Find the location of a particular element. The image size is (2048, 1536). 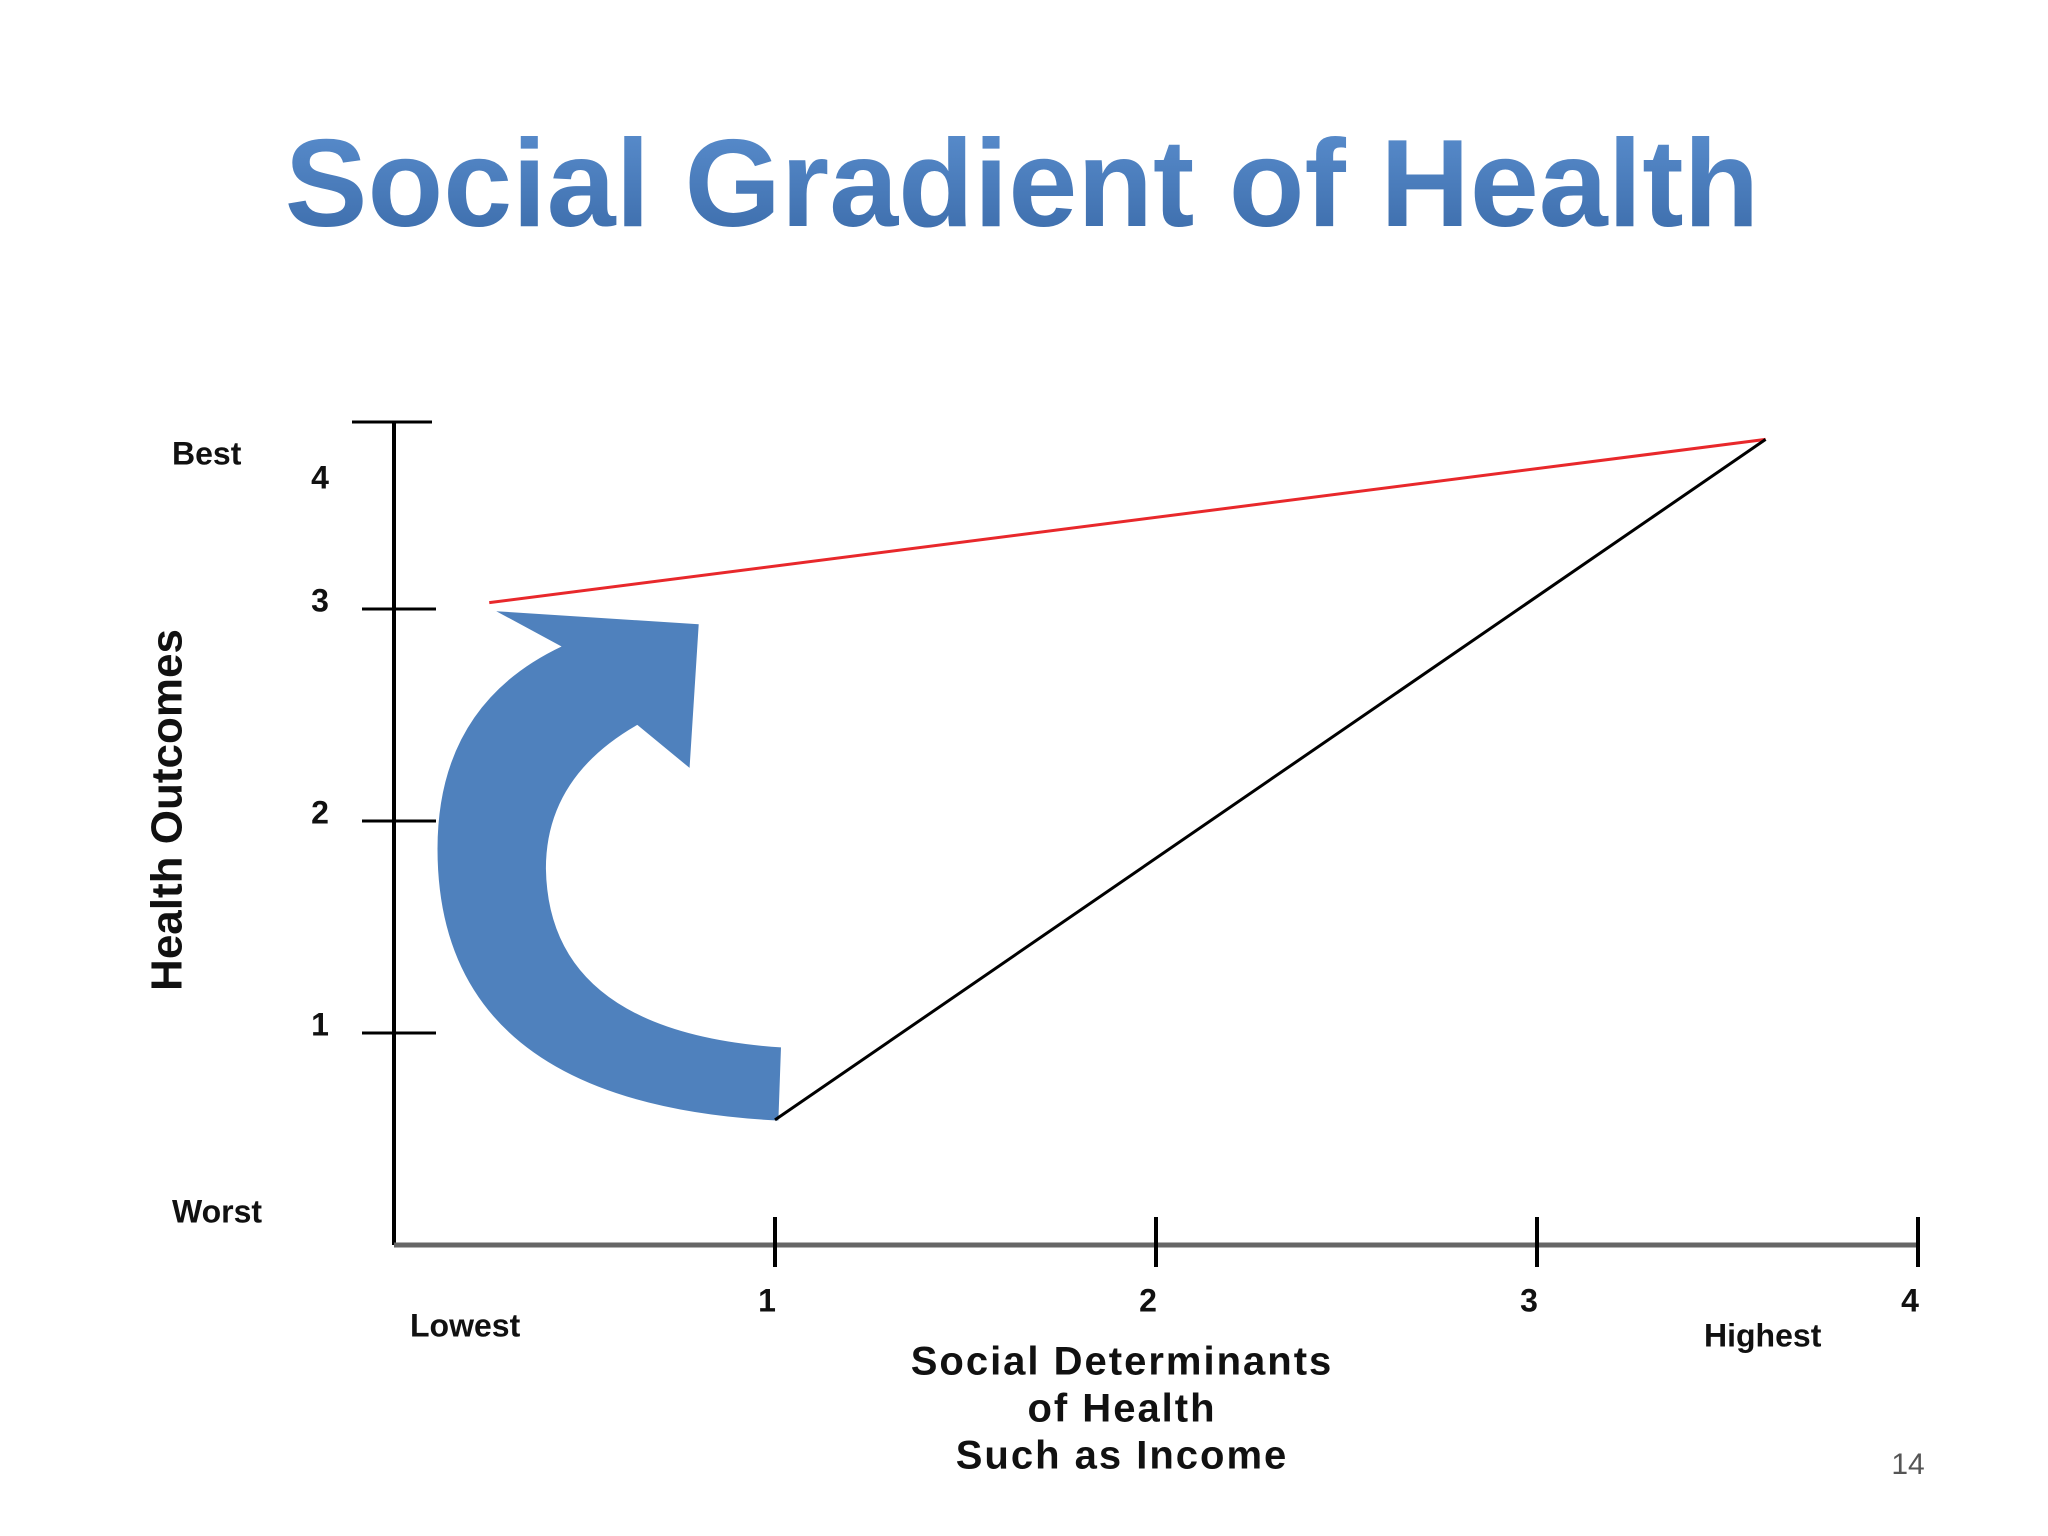

annotation-best: Best is located at coordinates (207, 453).